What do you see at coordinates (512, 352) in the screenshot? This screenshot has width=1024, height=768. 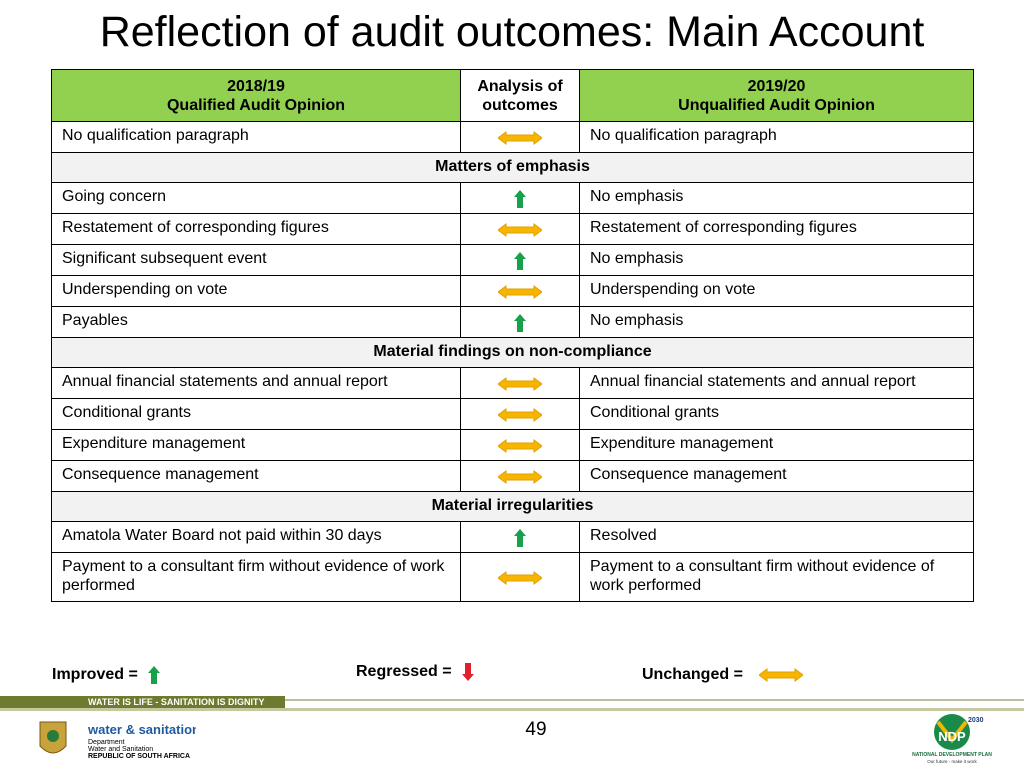 I see `section-cell: Material findings on non-compliance` at bounding box center [512, 352].